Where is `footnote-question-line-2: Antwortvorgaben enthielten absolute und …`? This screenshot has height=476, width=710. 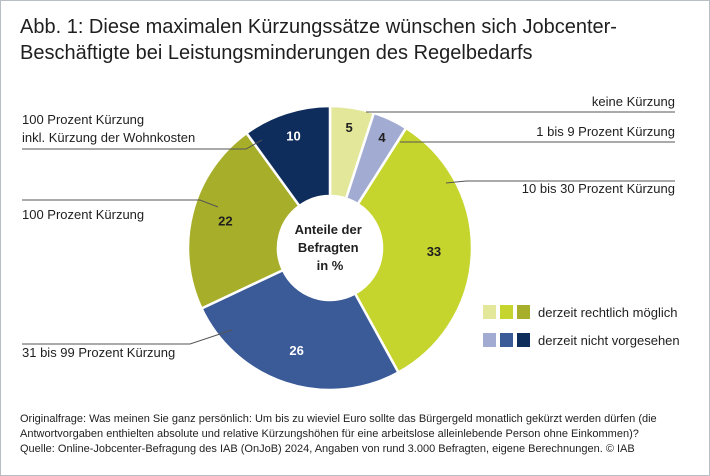
footnote-question-line-2: Antwortvorgaben enthielten absolute und … is located at coordinates (329, 434).